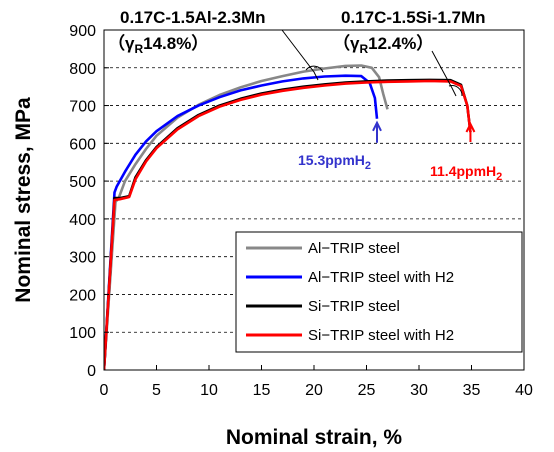 The image size is (554, 452). Describe the element at coordinates (262, 390) in the screenshot. I see `x-tick-label: 15` at that location.